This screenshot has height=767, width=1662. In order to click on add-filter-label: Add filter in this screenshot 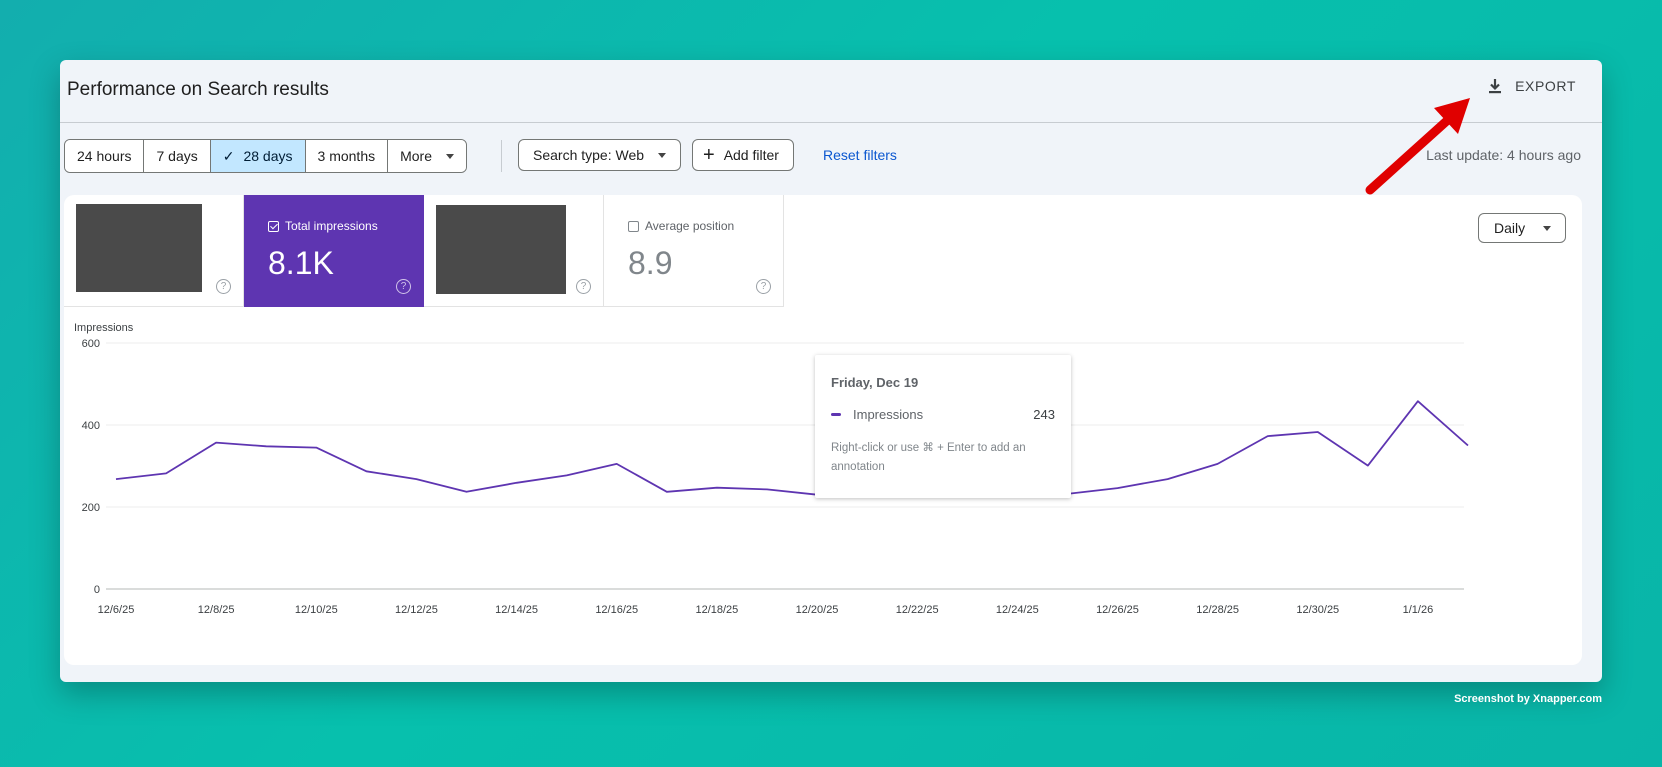, I will do `click(751, 155)`.